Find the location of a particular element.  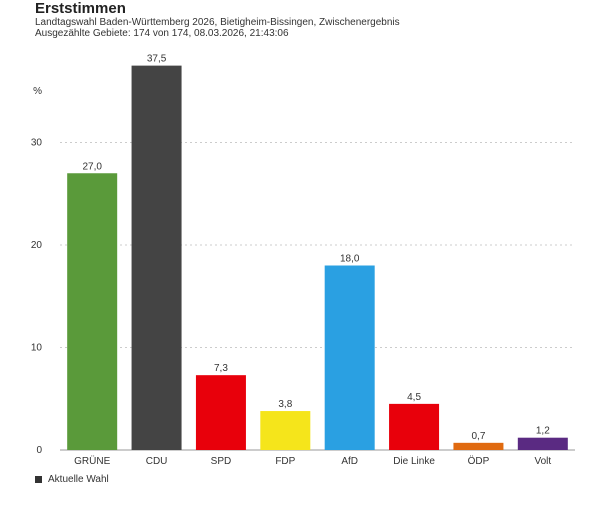

x-tick-label: FDP is located at coordinates (285, 461).